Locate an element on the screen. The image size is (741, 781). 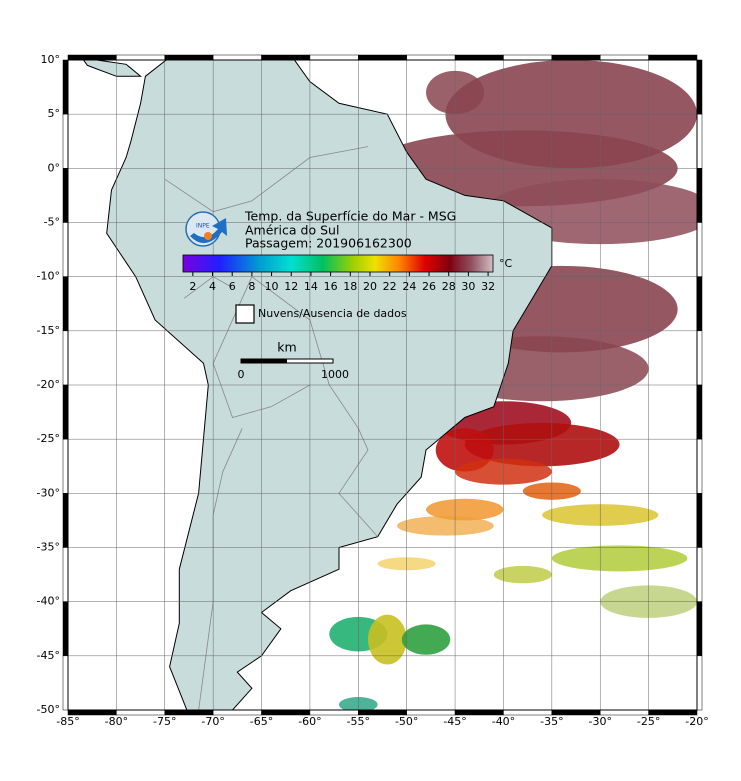
lon-label: -50° is located at coordinates (406, 721).